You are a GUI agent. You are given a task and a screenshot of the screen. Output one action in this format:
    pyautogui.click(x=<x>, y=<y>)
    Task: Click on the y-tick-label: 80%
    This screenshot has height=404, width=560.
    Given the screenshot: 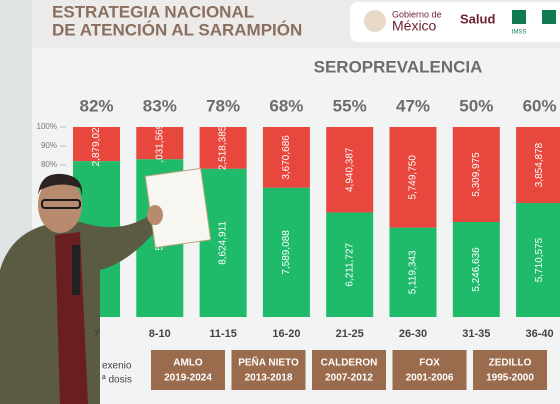 What is the action you would take?
    pyautogui.click(x=49, y=164)
    